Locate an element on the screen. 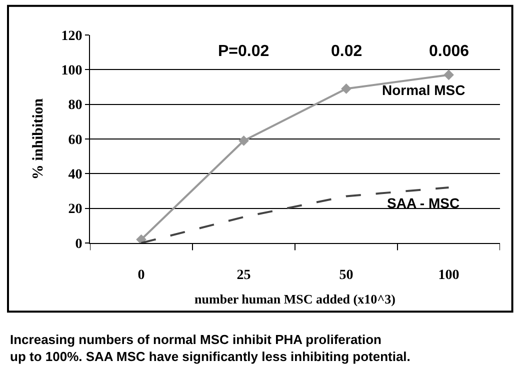 This screenshot has width=520, height=383. y-tick-label: 120 is located at coordinates (71, 36).